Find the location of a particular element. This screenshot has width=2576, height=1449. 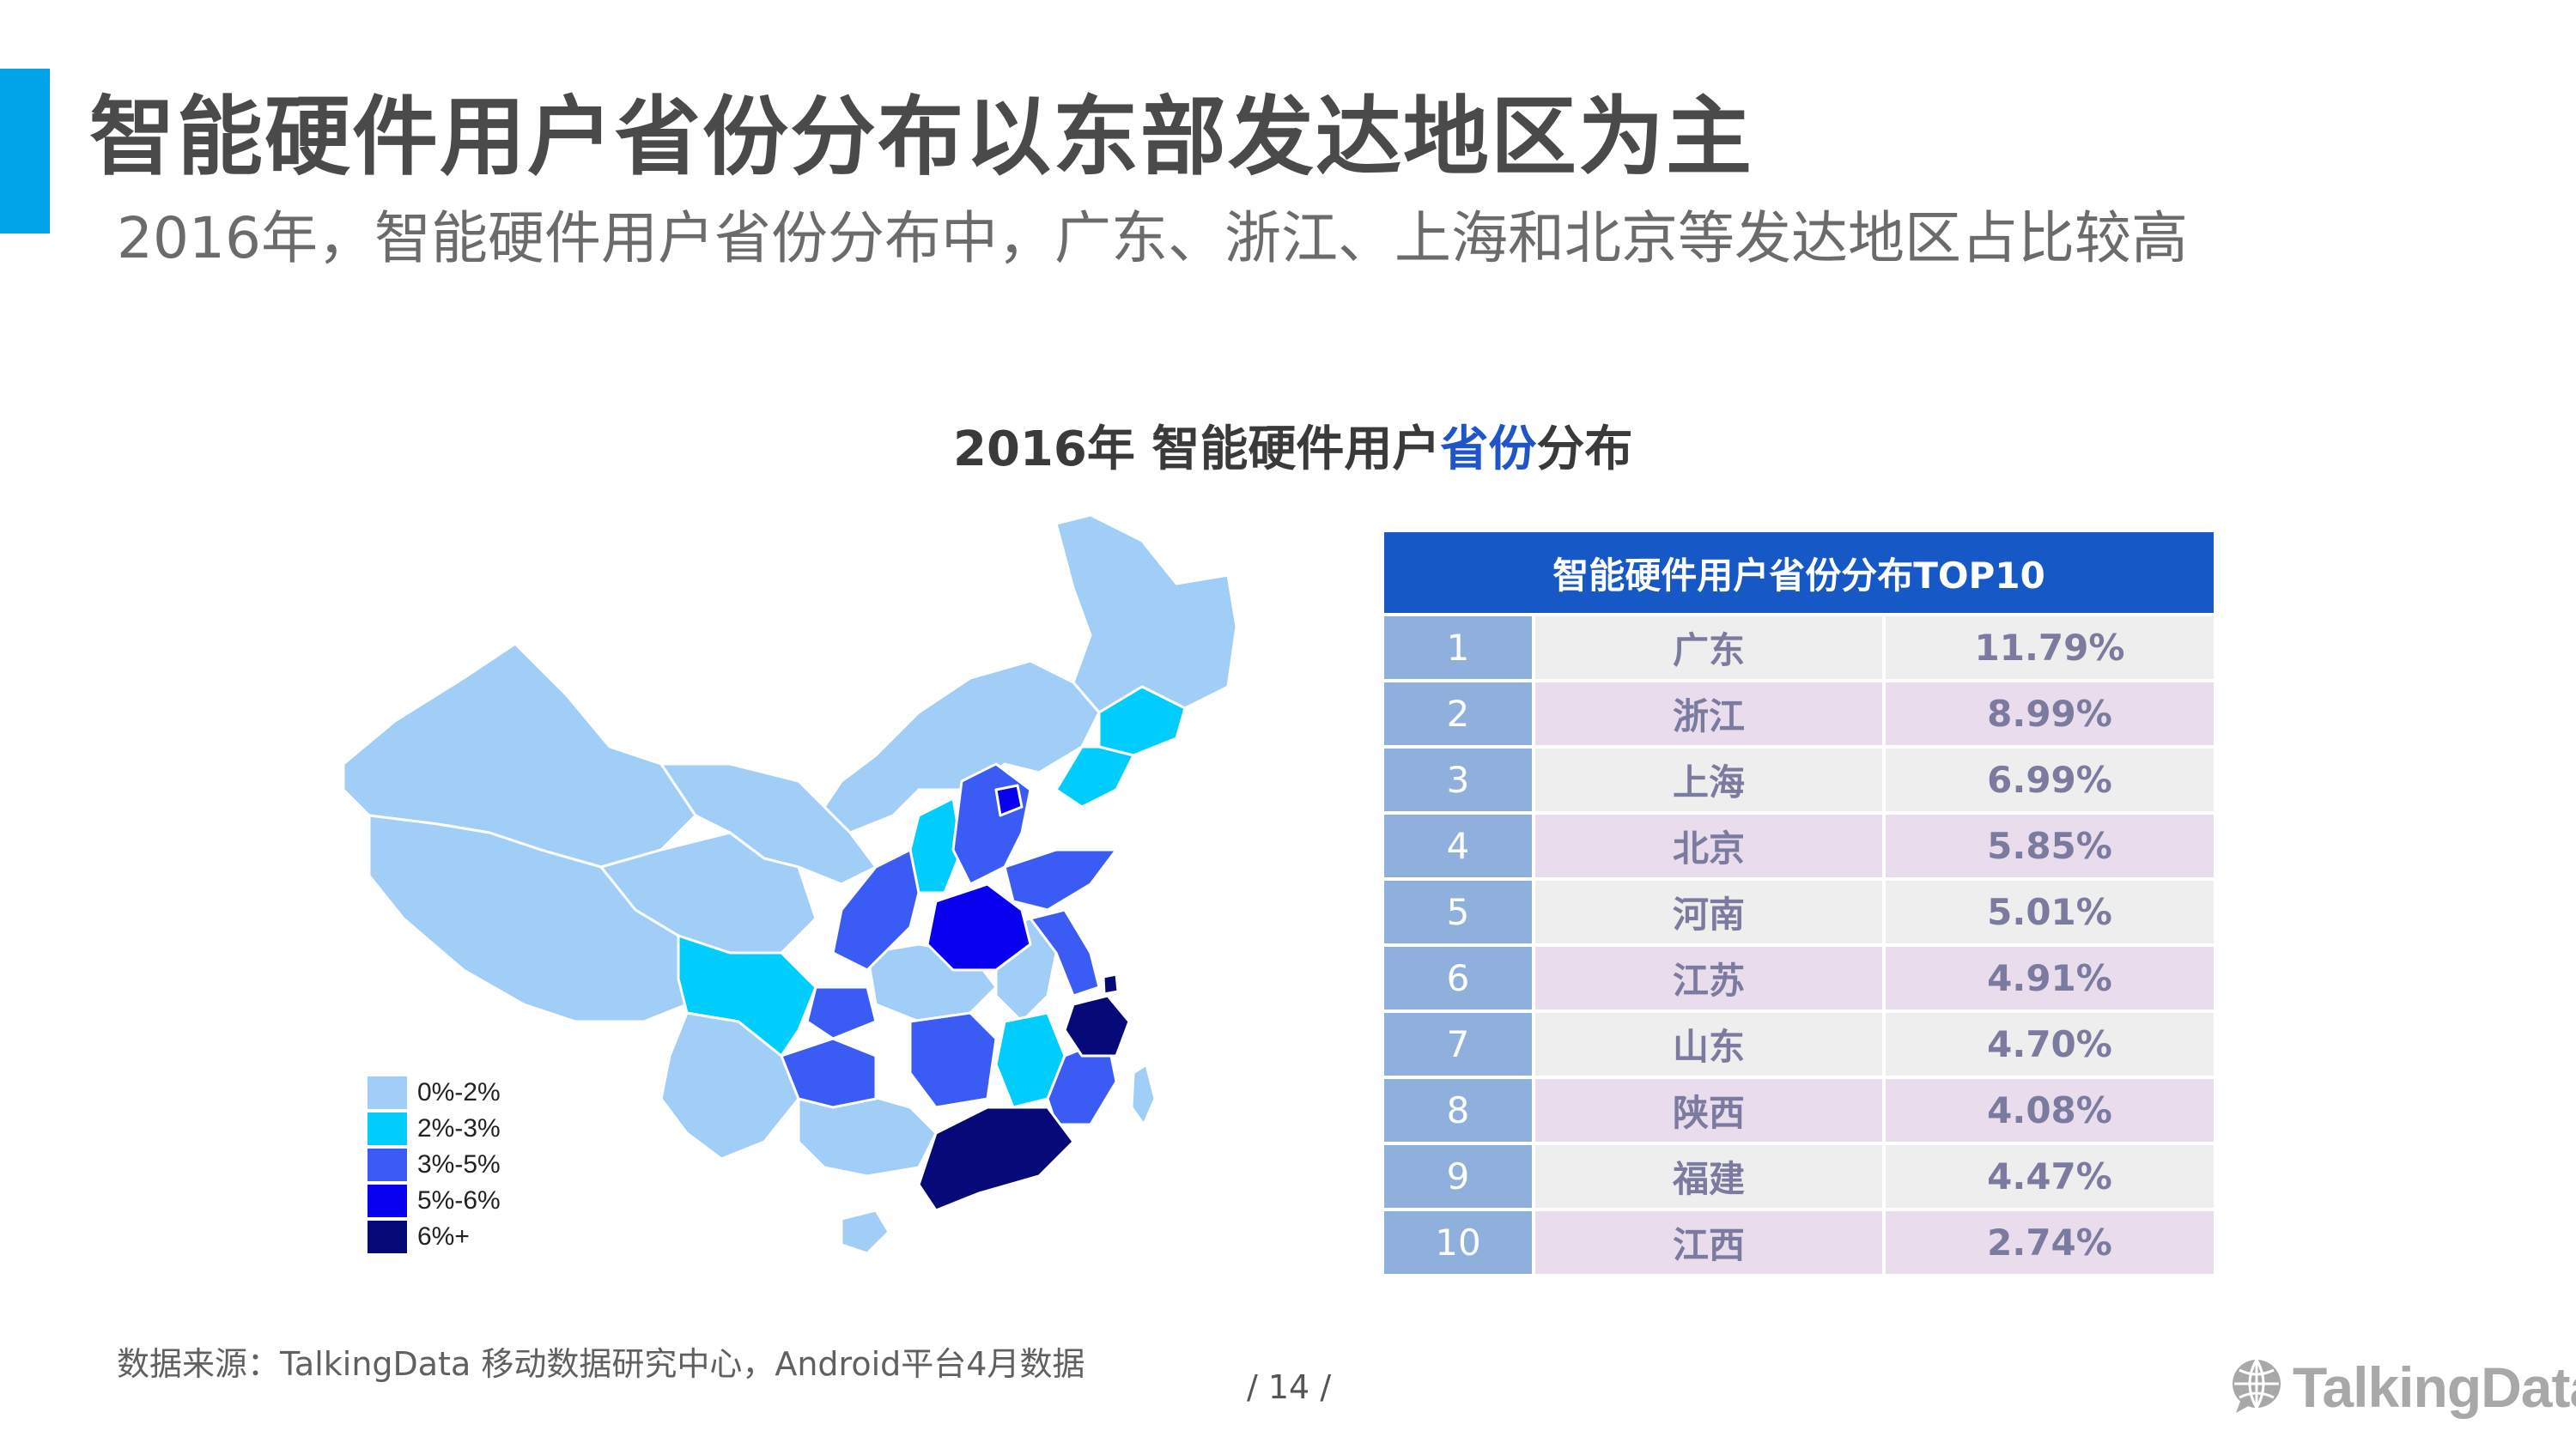

province-cell: 陕西 is located at coordinates (1711, 1109).